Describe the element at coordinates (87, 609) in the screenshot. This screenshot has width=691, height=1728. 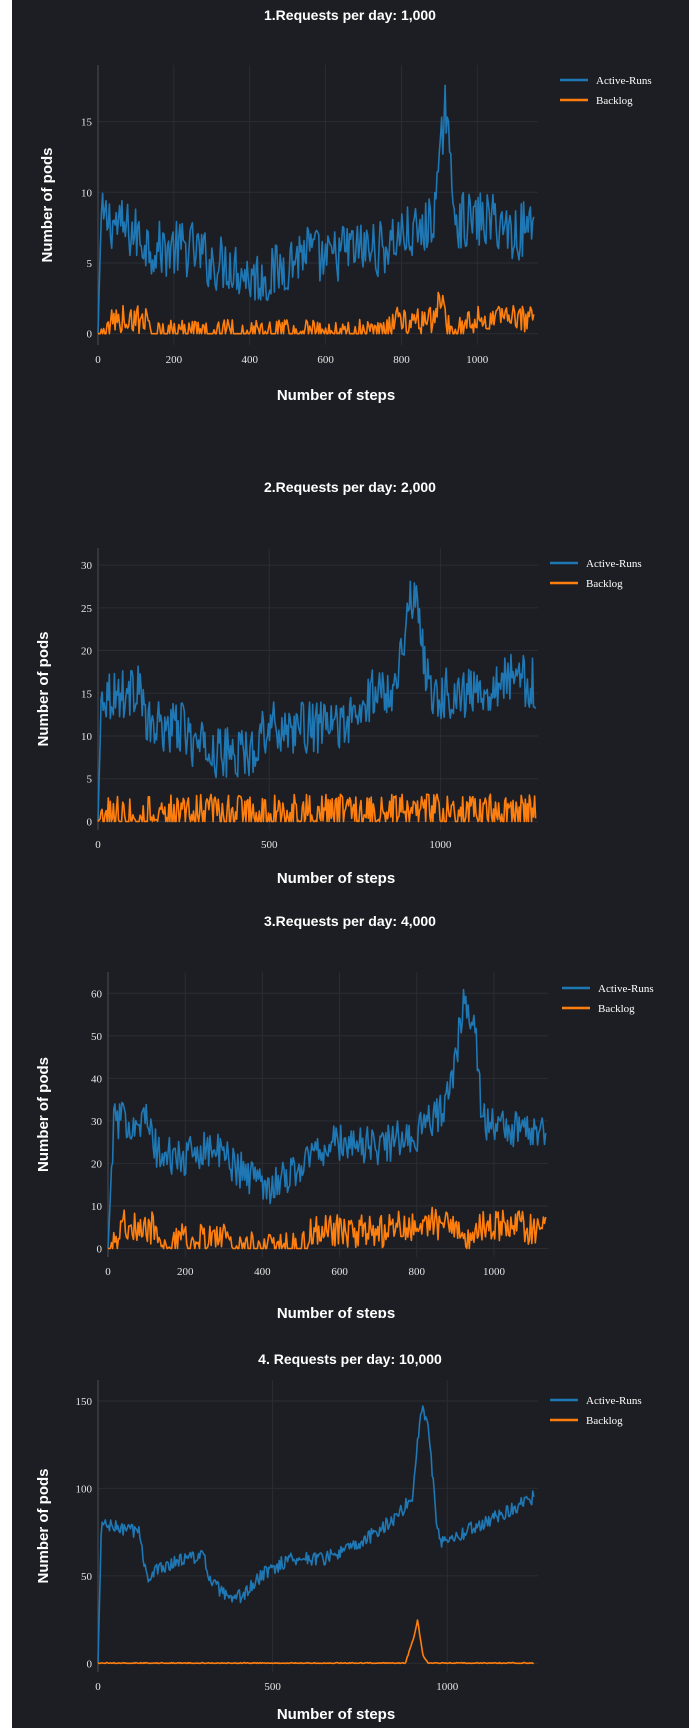
I see `y-tick-label: 25` at that location.